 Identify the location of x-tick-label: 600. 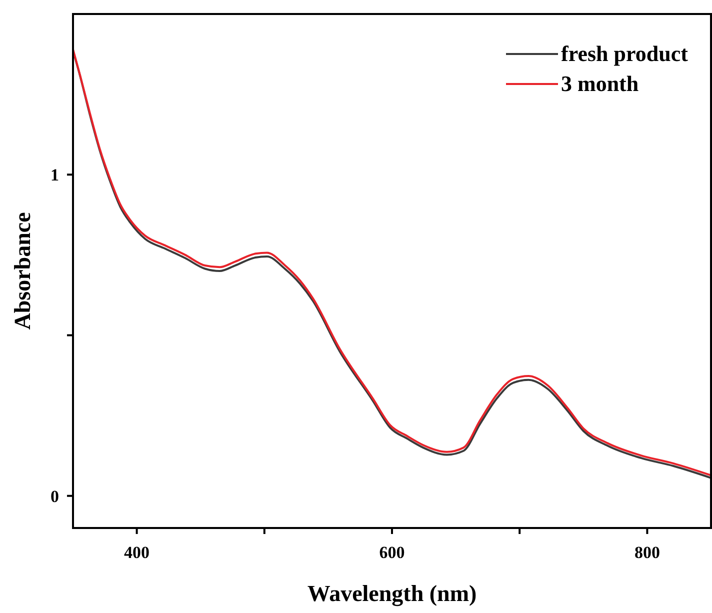
(392, 552).